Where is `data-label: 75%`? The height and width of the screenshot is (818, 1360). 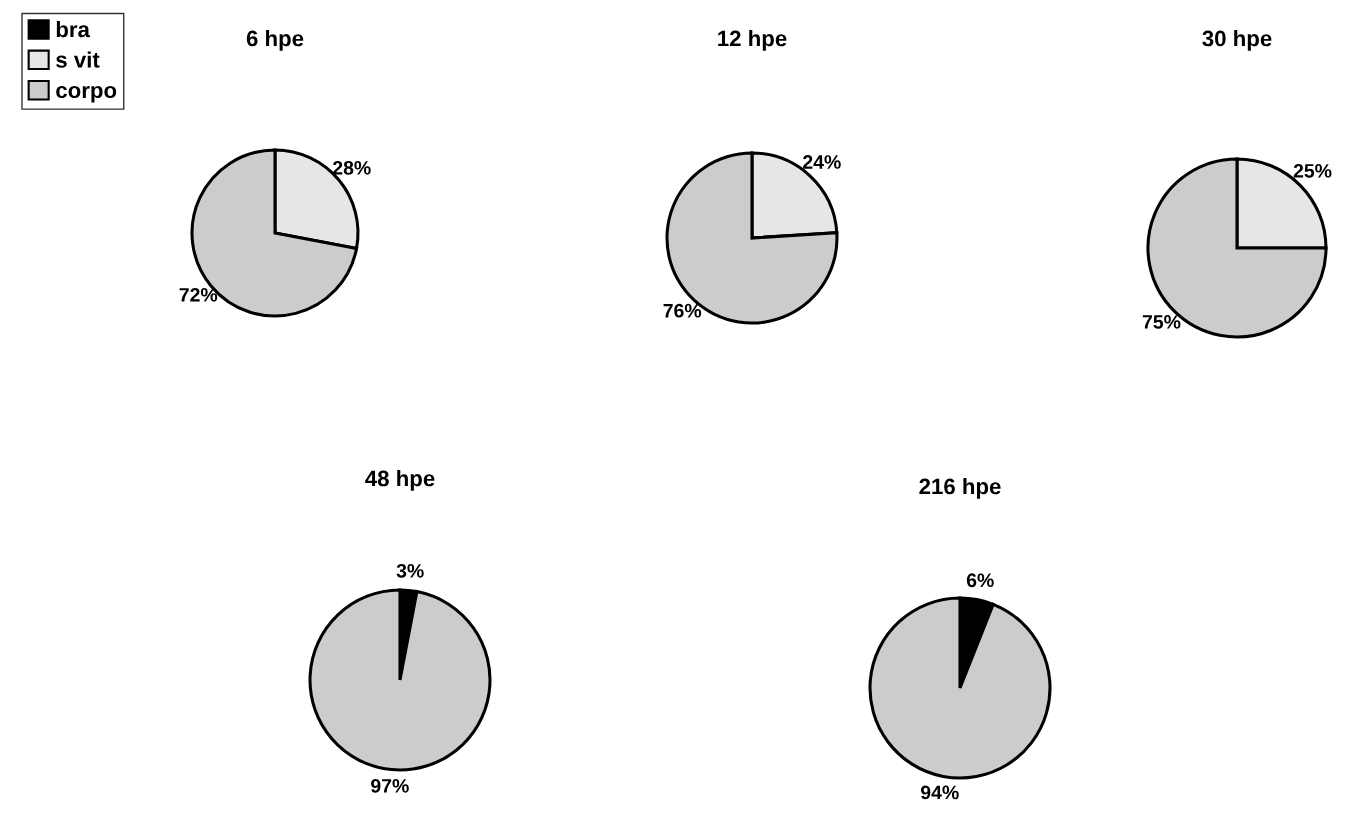 data-label: 75% is located at coordinates (1161, 322).